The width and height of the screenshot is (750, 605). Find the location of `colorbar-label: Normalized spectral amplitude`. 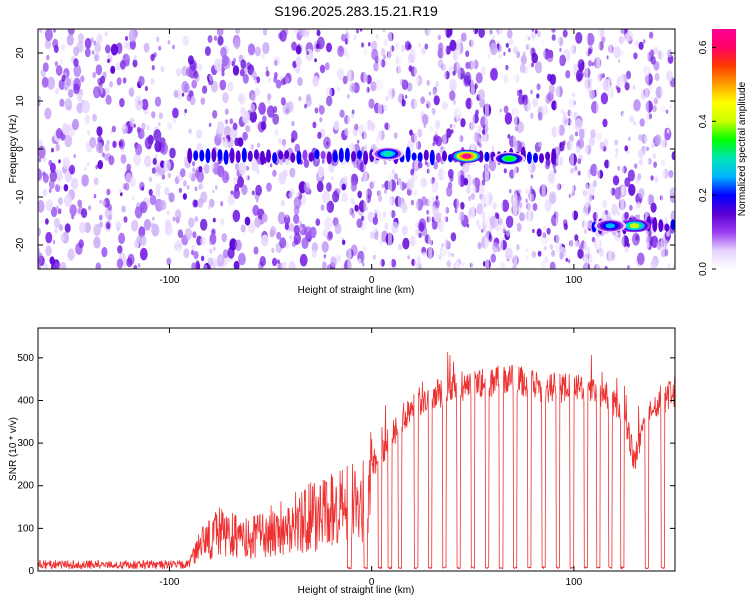

colorbar-label: Normalized spectral amplitude is located at coordinates (742, 148).